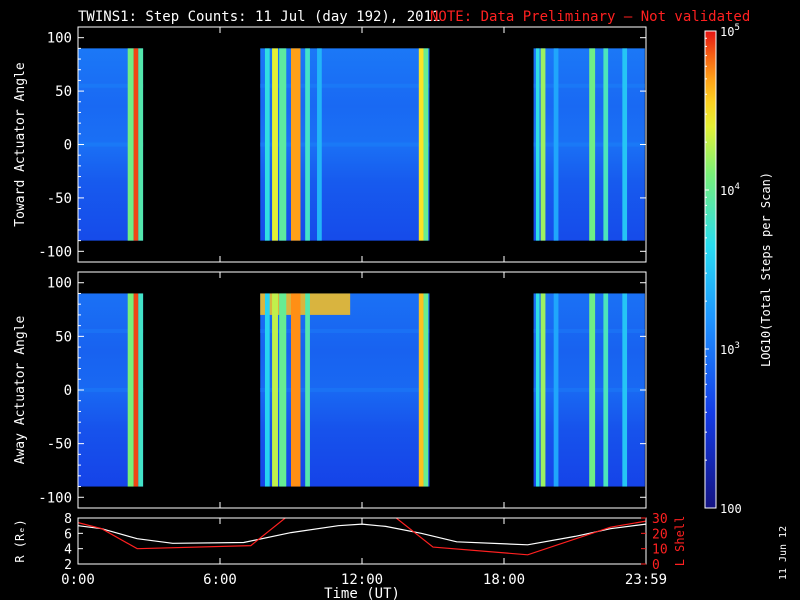  I want to click on x-tick-label-0: 0:00, so click(78, 580).